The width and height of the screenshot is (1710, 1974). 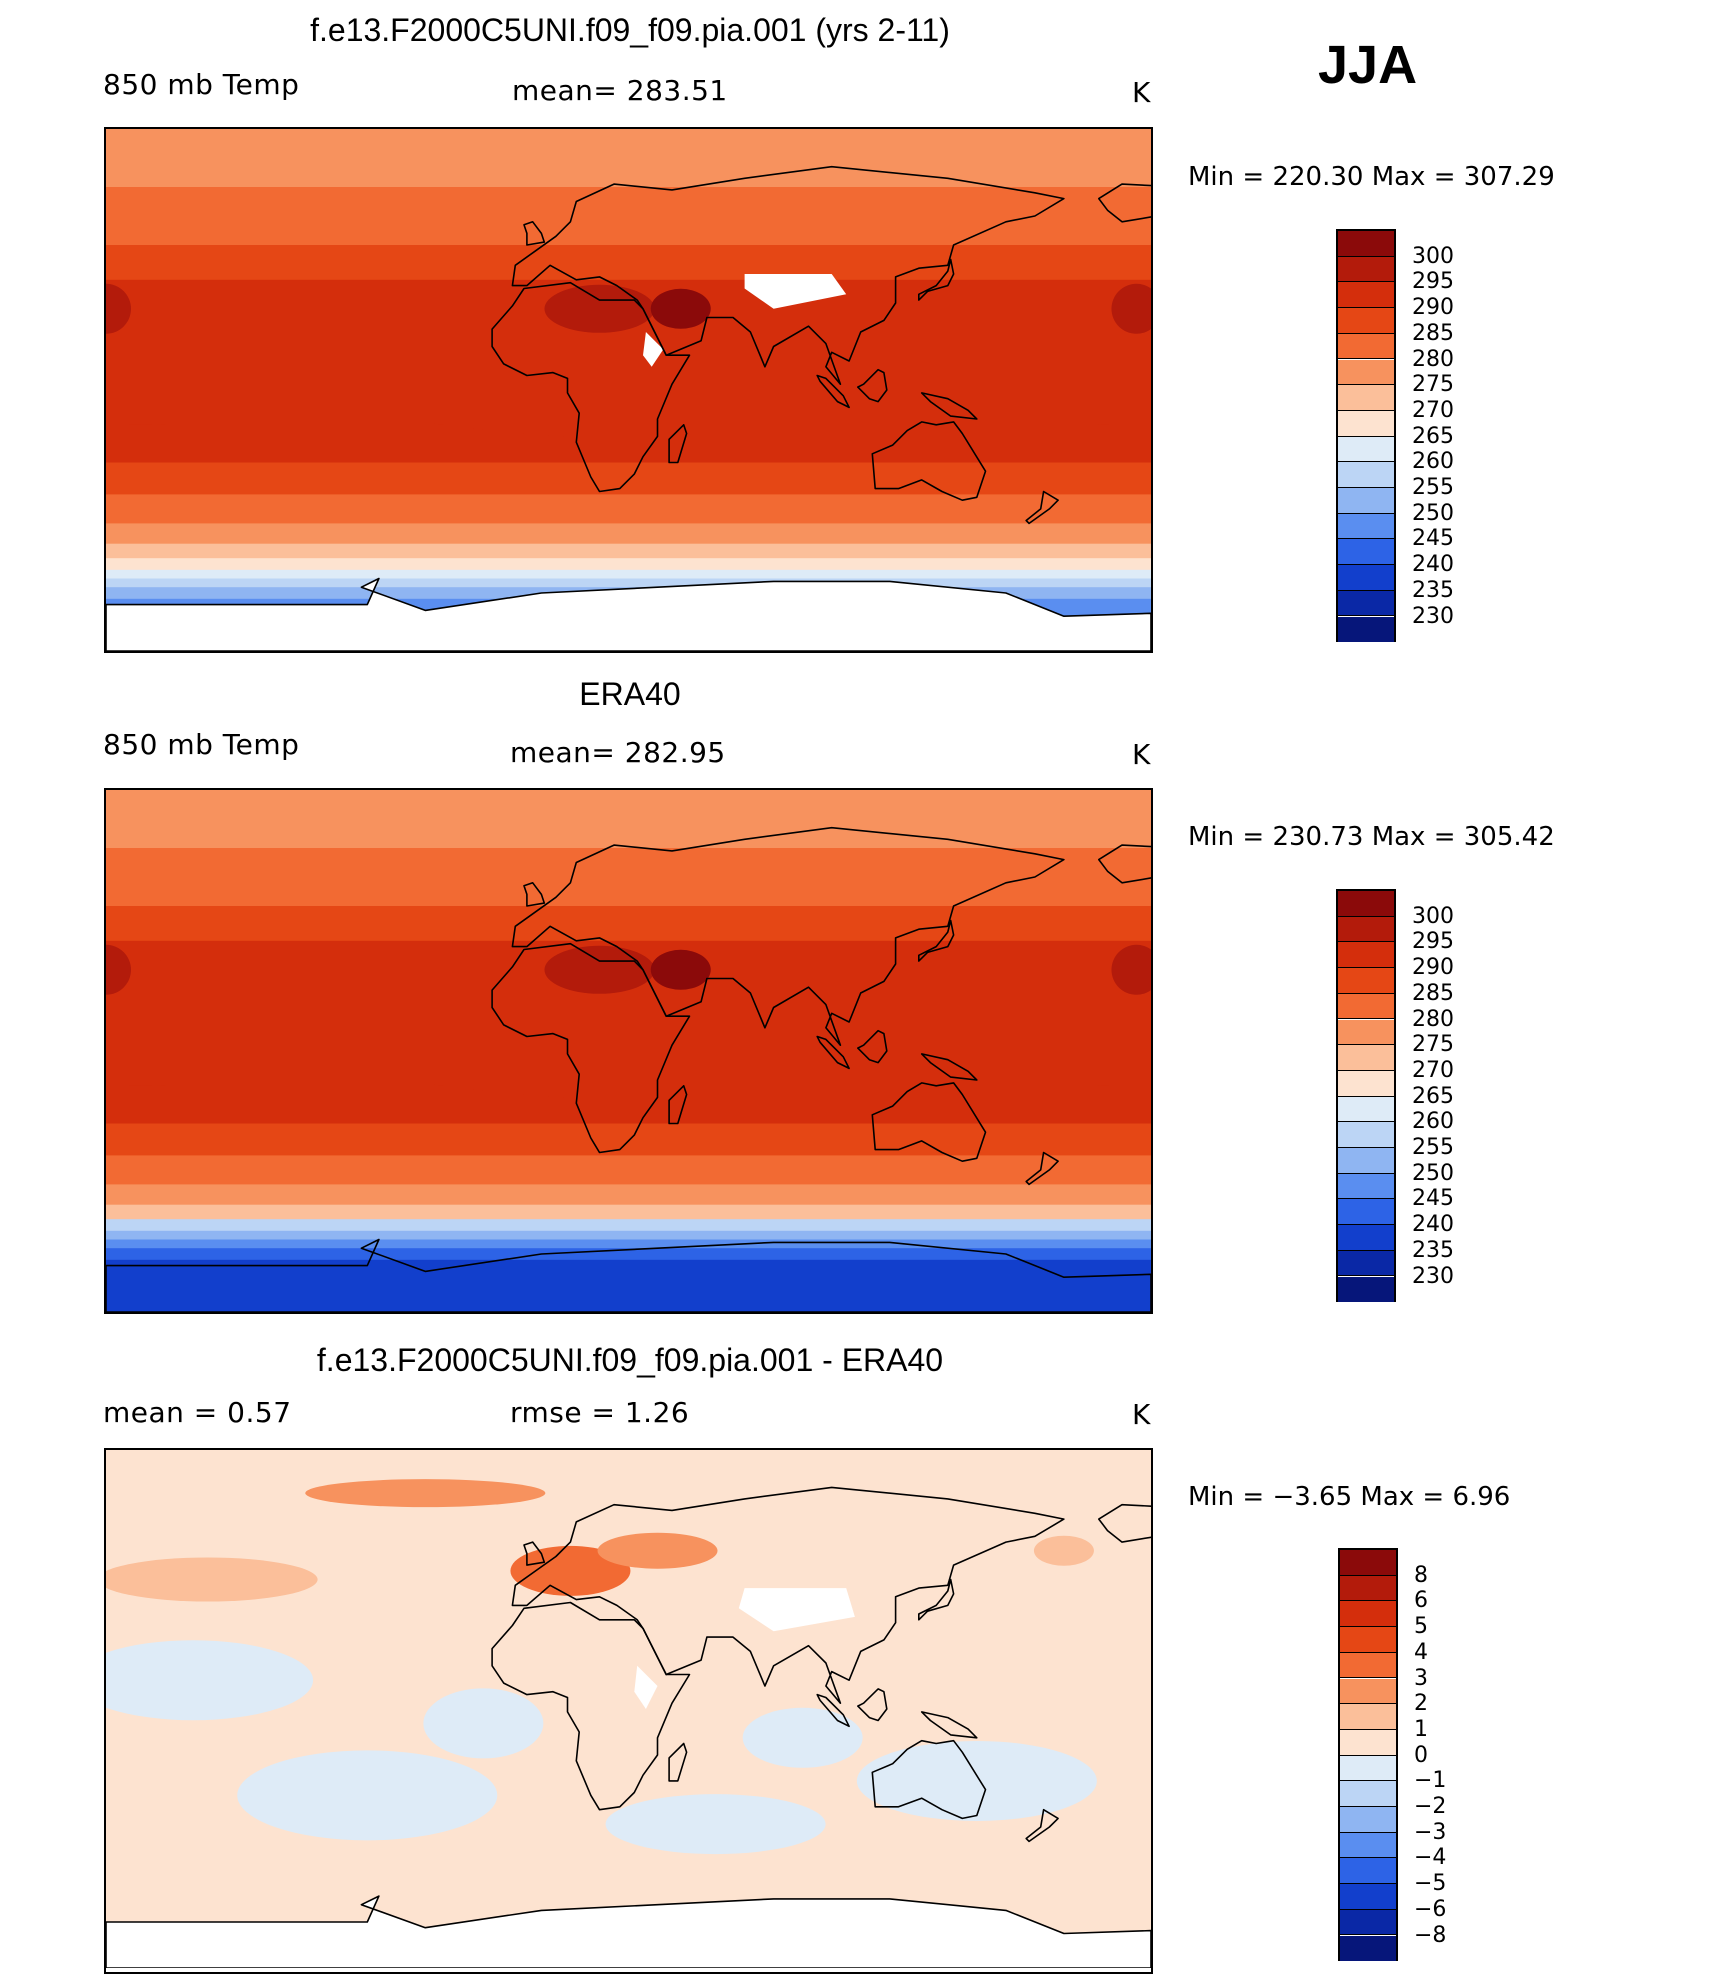 I want to click on colorbar-label: −3, so click(x=1430, y=1832).